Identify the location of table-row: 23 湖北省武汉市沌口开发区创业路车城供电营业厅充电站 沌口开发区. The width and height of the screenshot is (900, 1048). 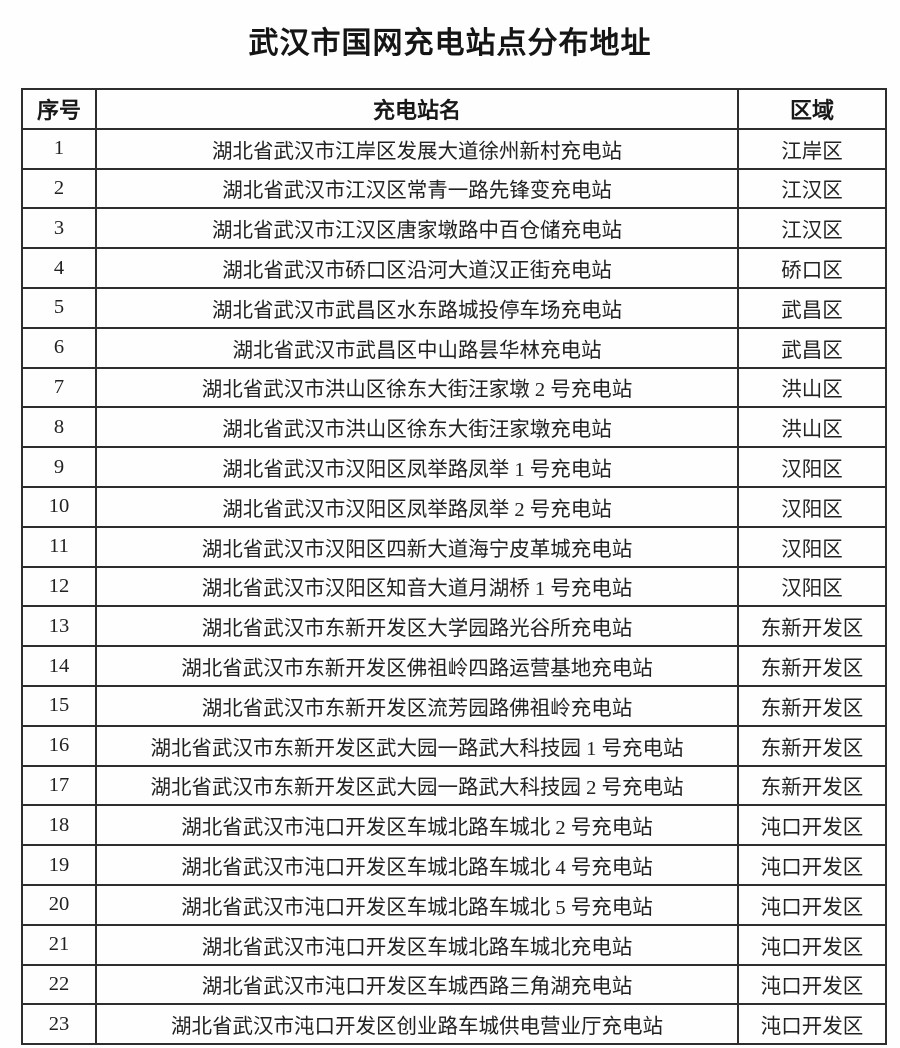
(454, 1024).